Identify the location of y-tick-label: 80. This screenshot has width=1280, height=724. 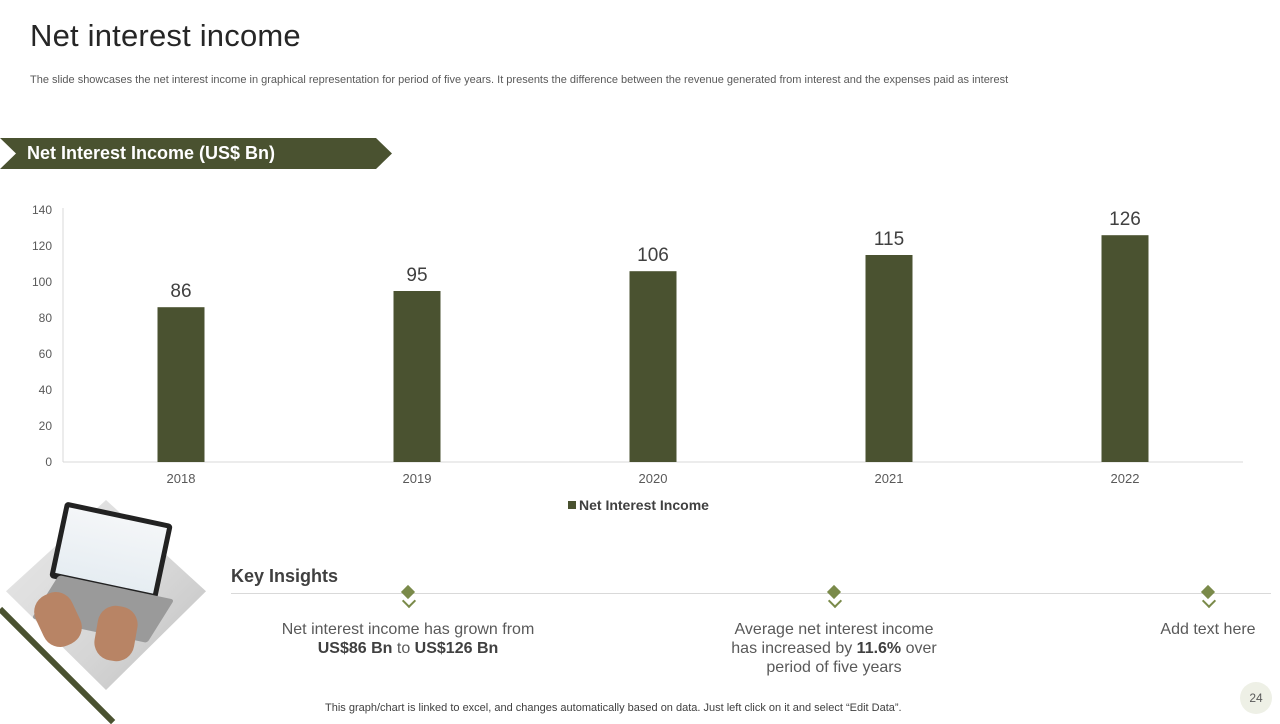
(46, 318).